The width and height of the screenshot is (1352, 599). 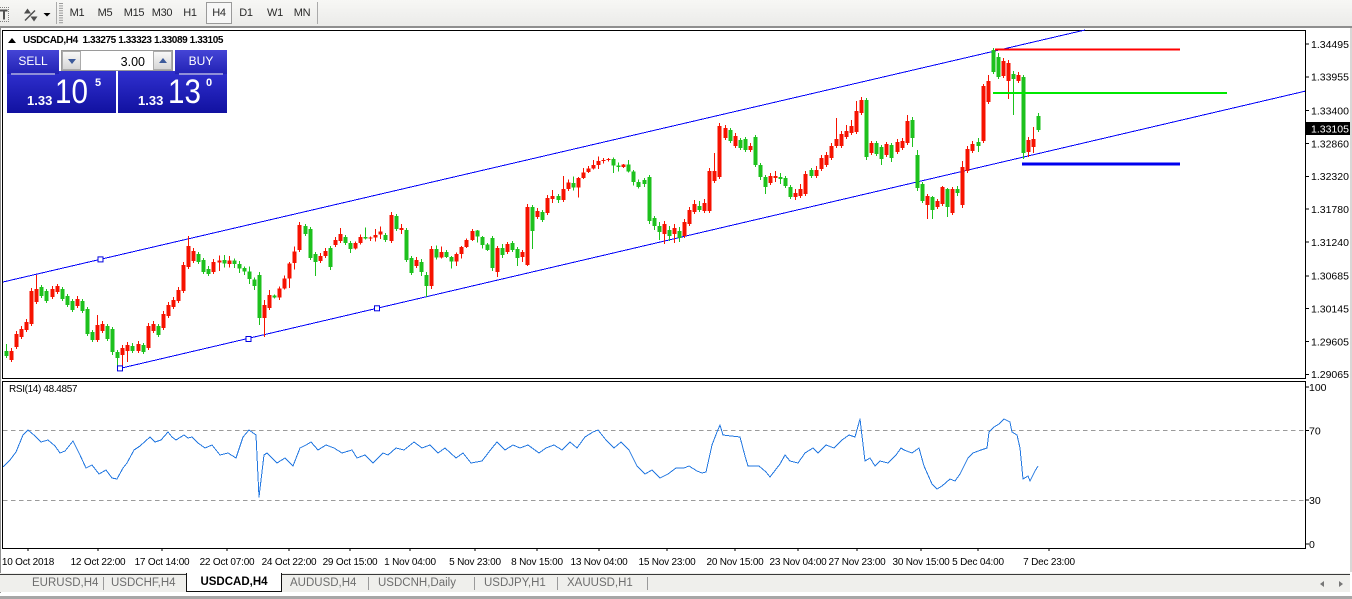 I want to click on svg-text: 29 Oct 15:00, so click(x=350, y=562).